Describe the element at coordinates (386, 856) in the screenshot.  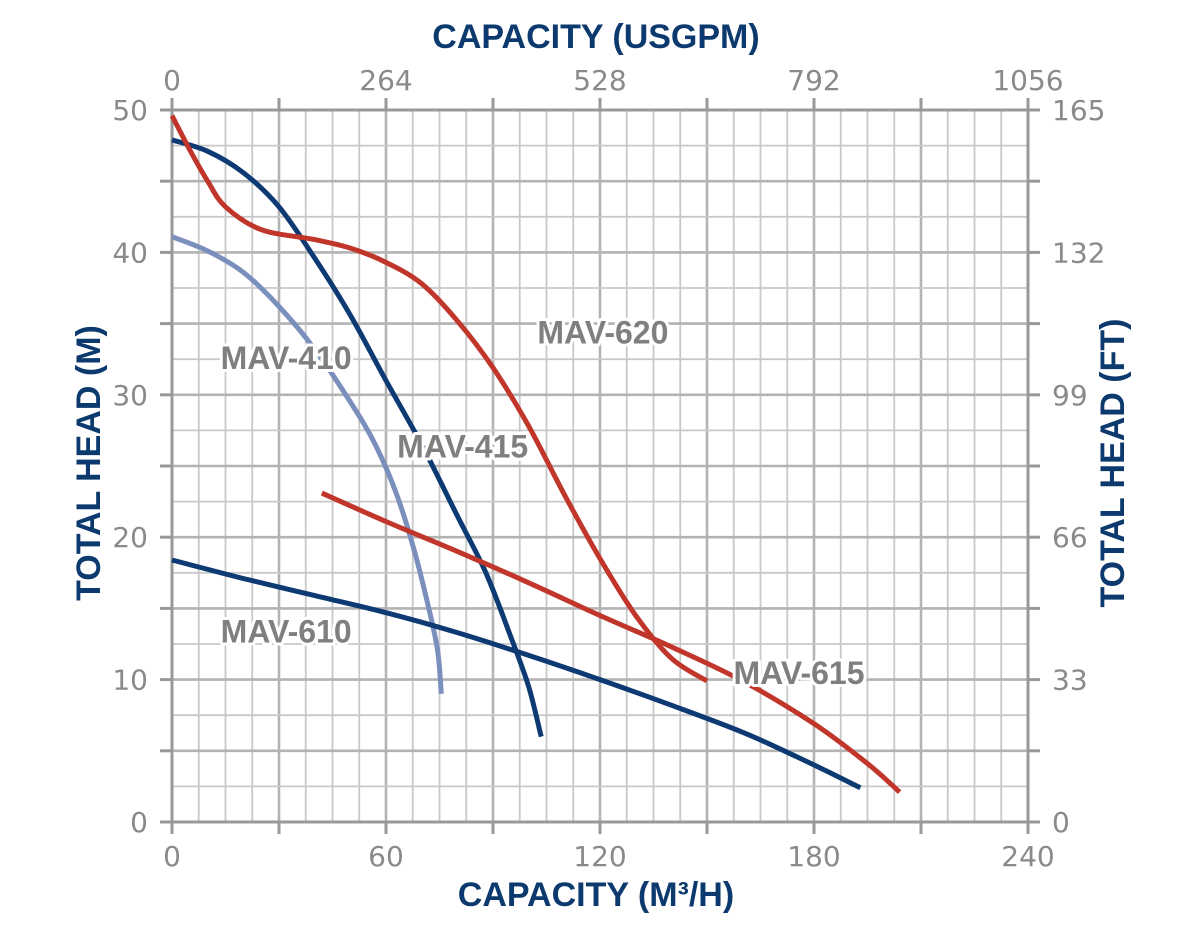
I see `x-tick-label-bottom: 60` at that location.